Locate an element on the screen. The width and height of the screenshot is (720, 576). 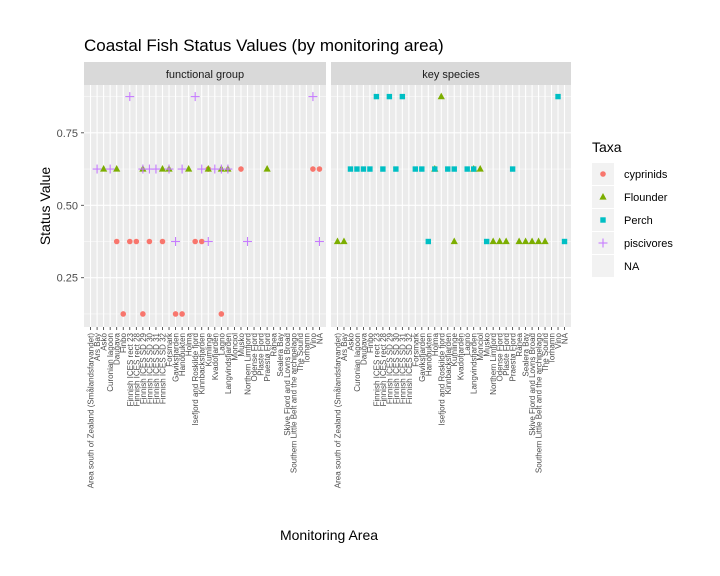
x-tick-label: Finbo is located at coordinates (370, 342).